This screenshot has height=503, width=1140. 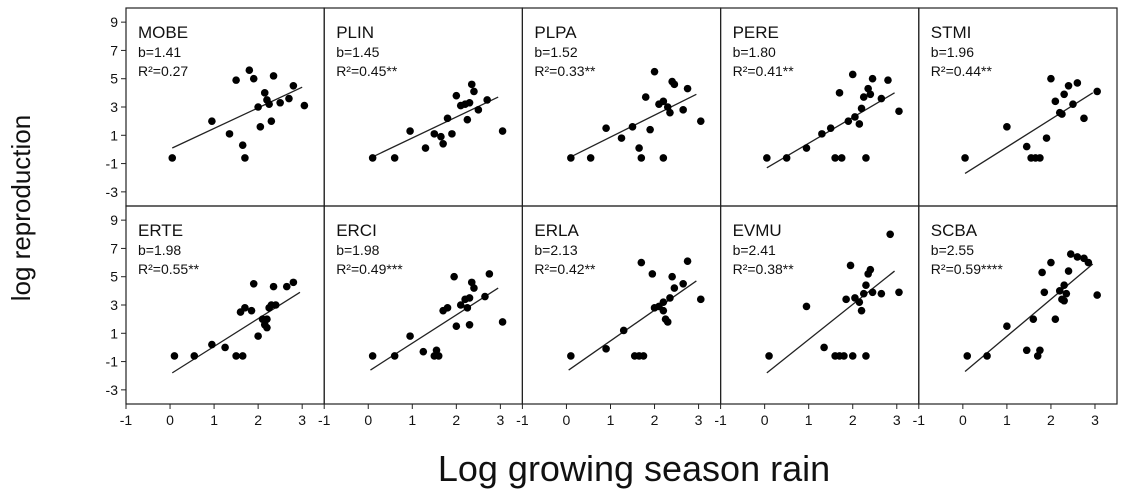 What do you see at coordinates (423, 107) in the screenshot?
I see `panel-plin: PLIN b=1.45 R²=0.45**` at bounding box center [423, 107].